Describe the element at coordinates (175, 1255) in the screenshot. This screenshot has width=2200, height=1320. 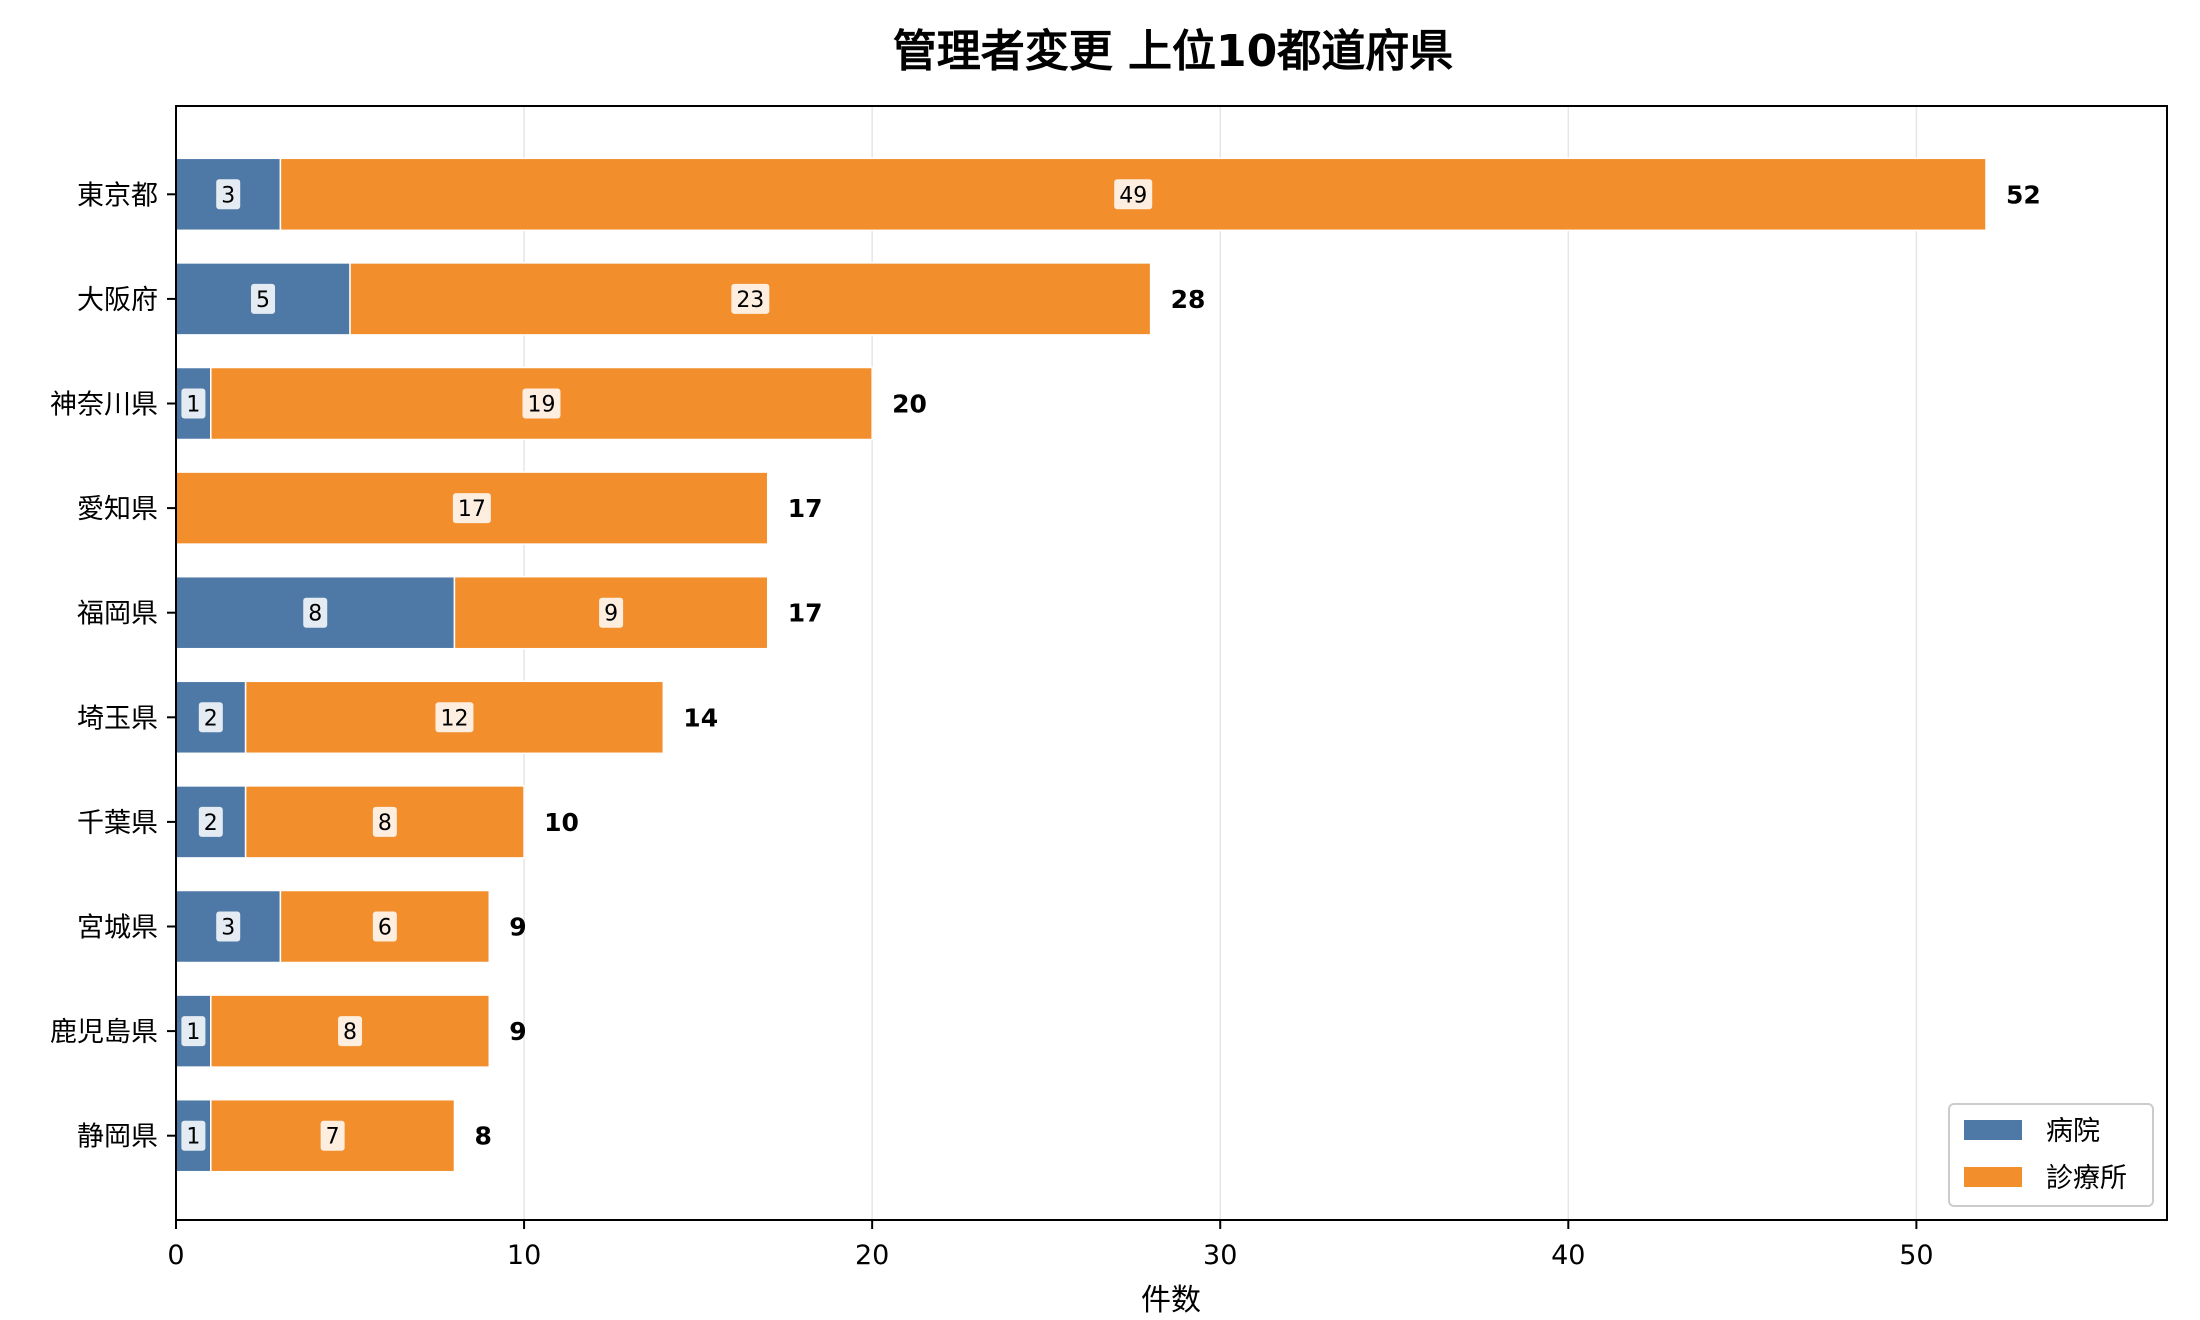
I see `x-tick-label: 0` at that location.